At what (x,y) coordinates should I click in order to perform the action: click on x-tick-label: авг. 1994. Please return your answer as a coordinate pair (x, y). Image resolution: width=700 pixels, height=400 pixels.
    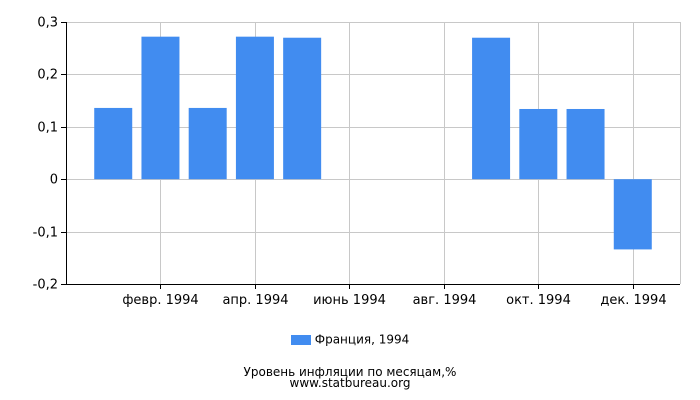
    Looking at the image, I should click on (445, 300).